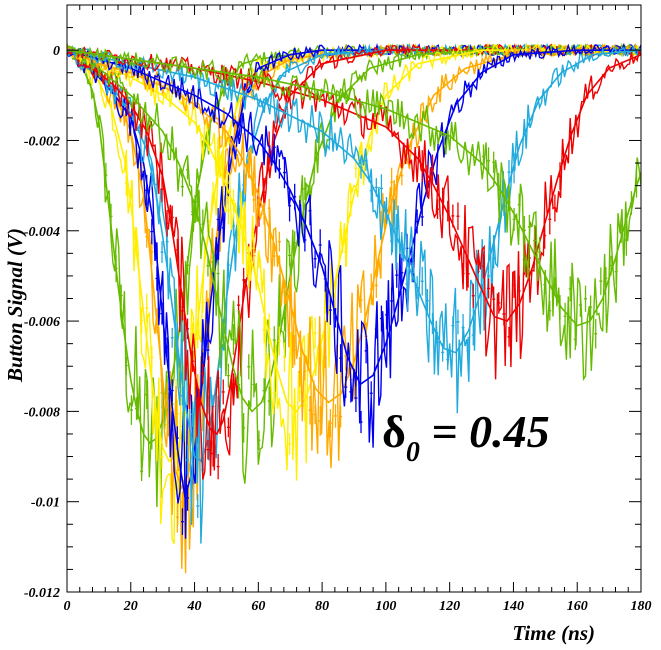 This screenshot has height=650, width=661. I want to click on x-tick-label: 140, so click(513, 606).